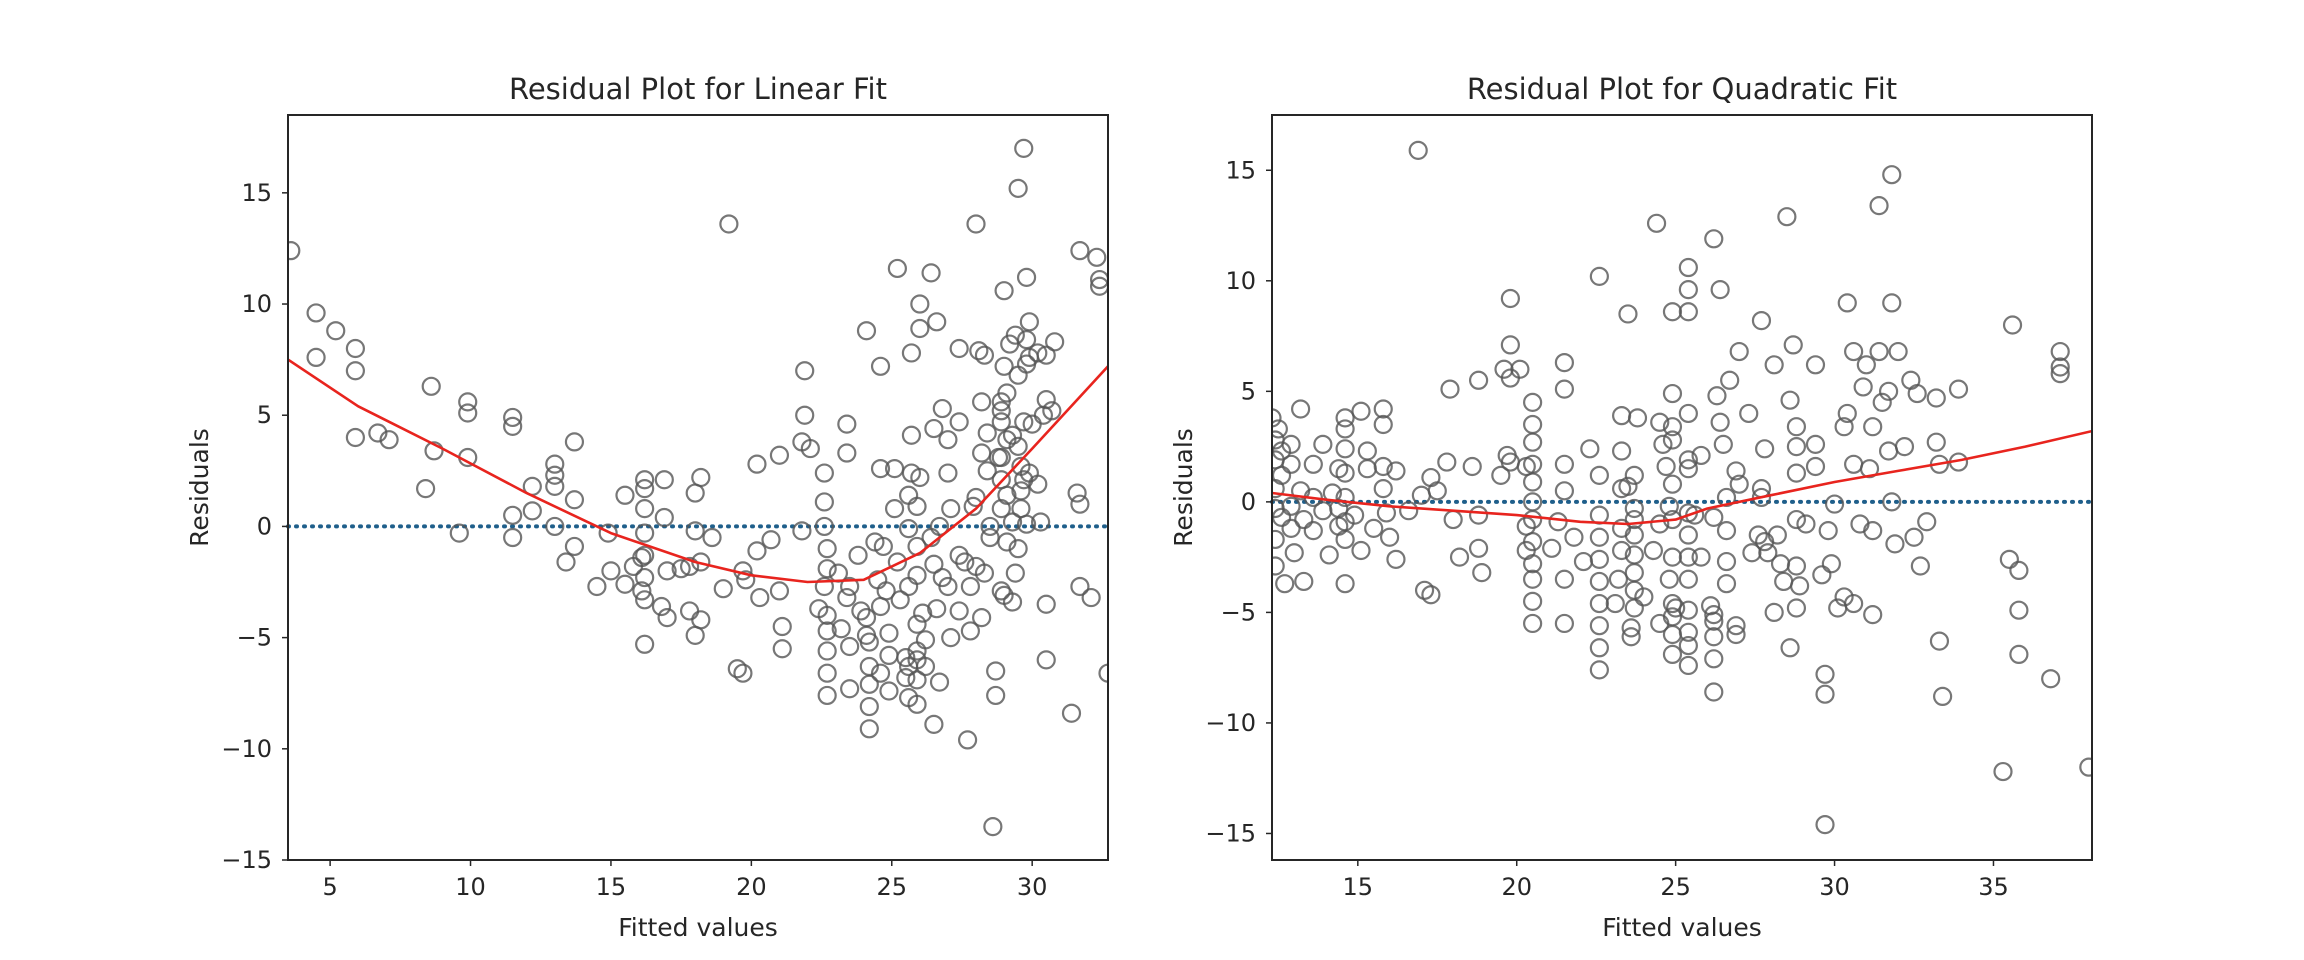  I want to click on y-tick-label: 5, so click(1248, 391).